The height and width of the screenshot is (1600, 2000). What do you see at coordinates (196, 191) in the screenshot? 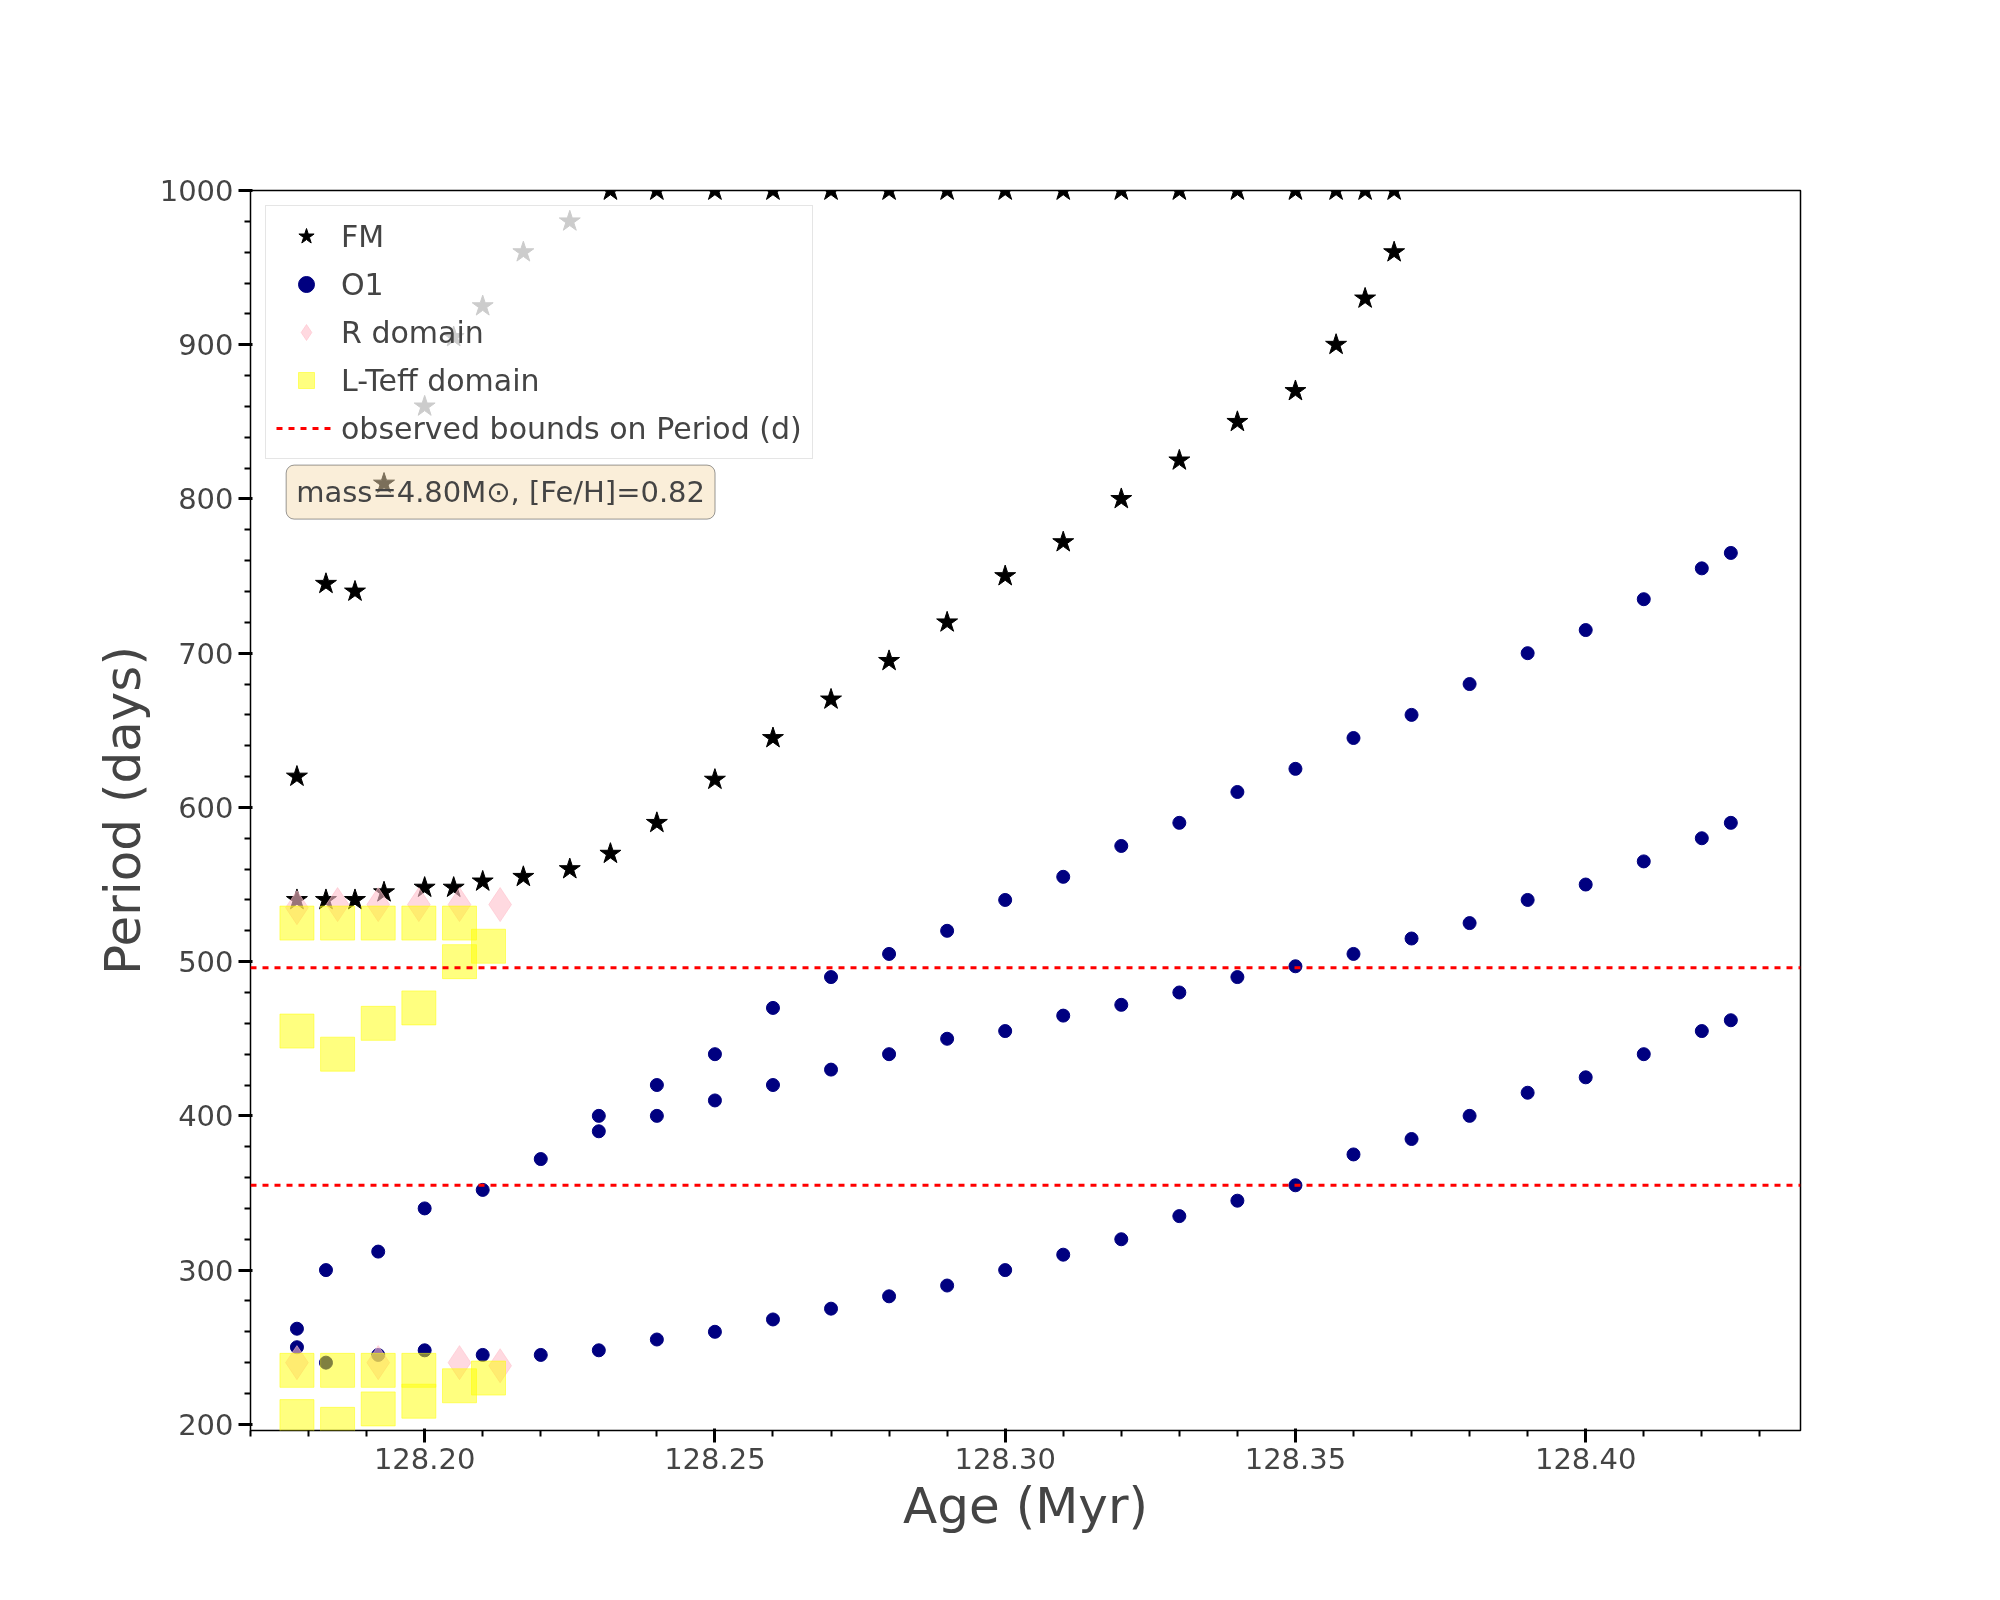
I see `y-tick-label: 1000` at bounding box center [196, 191].